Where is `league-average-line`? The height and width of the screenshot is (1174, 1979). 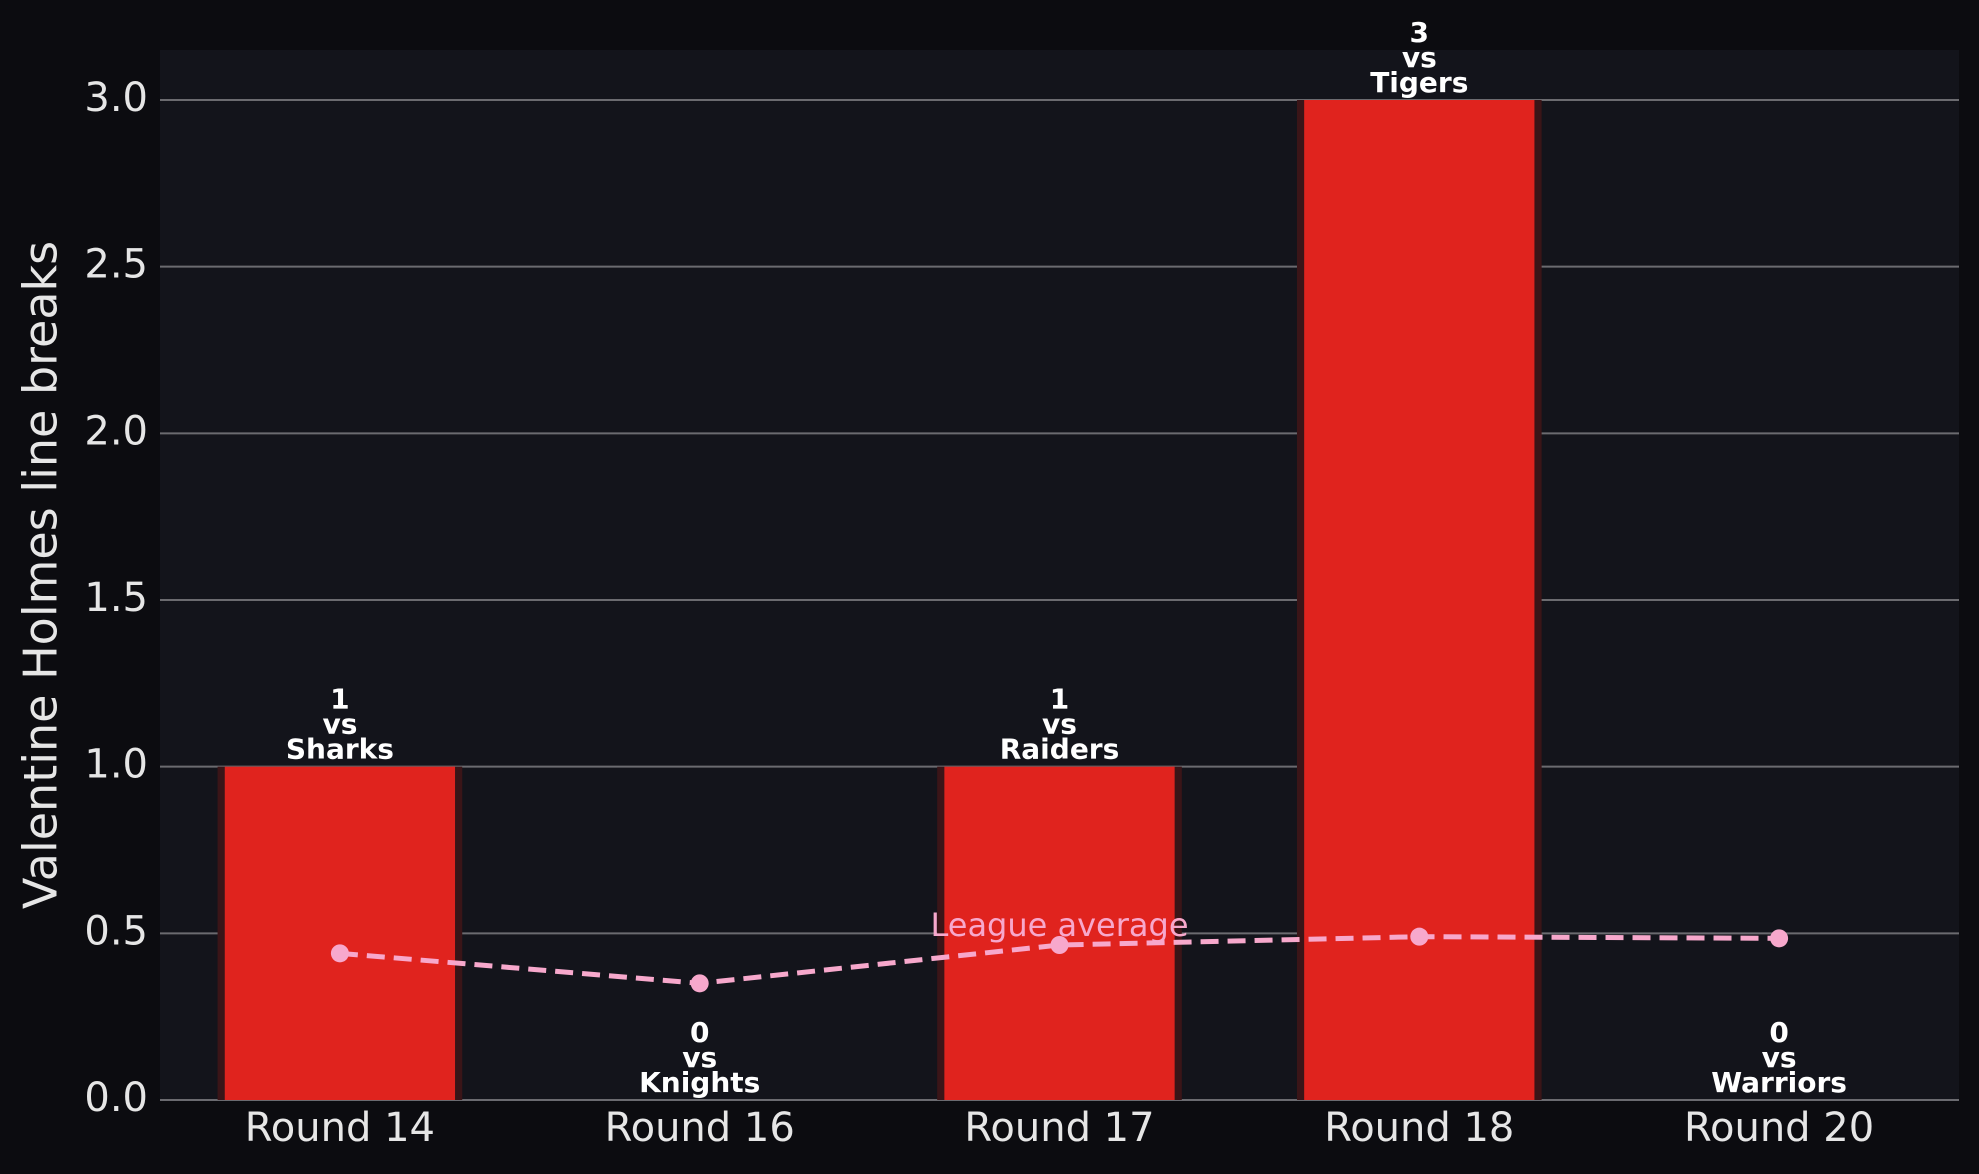 league-average-line is located at coordinates (1059, 960).